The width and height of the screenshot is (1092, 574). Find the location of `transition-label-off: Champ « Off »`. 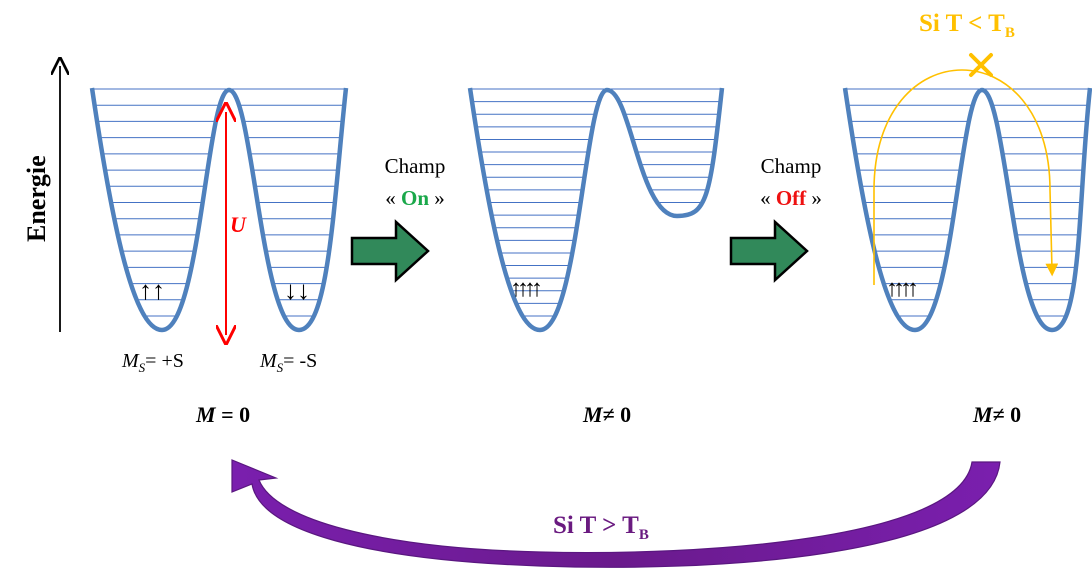

transition-label-off: Champ « Off » is located at coordinates (791, 182).